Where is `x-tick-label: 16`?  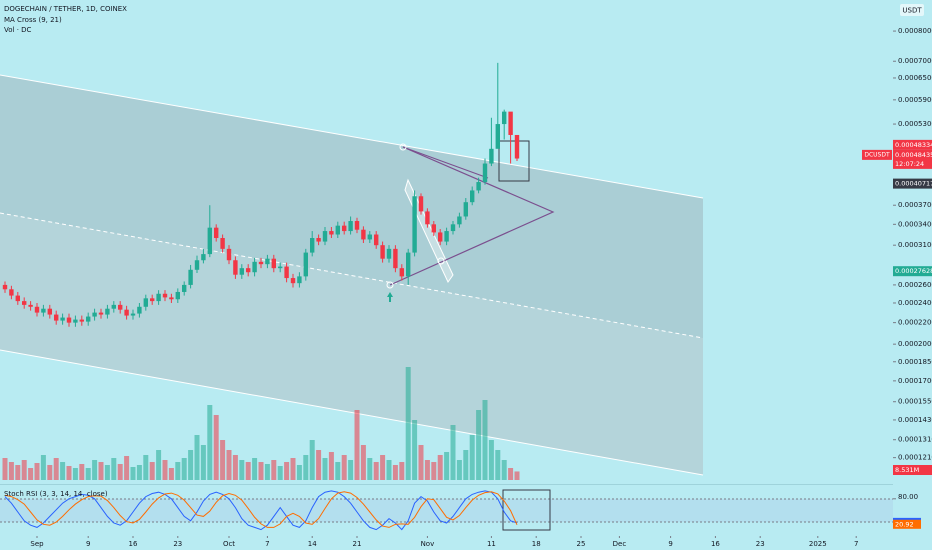 x-tick-label: 16 is located at coordinates (133, 544).